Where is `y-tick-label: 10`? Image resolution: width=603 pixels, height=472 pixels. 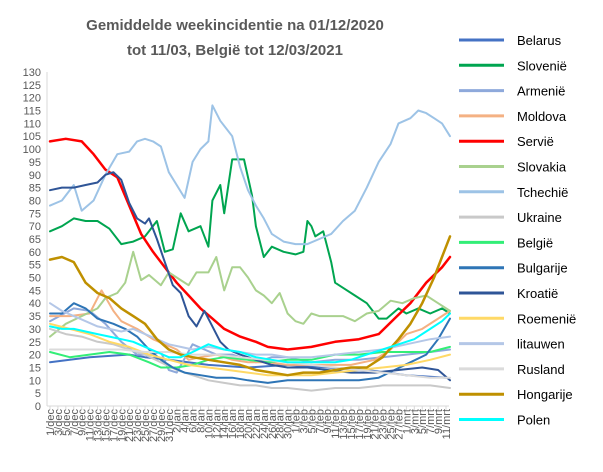 y-tick-label: 10 is located at coordinates (35, 381).